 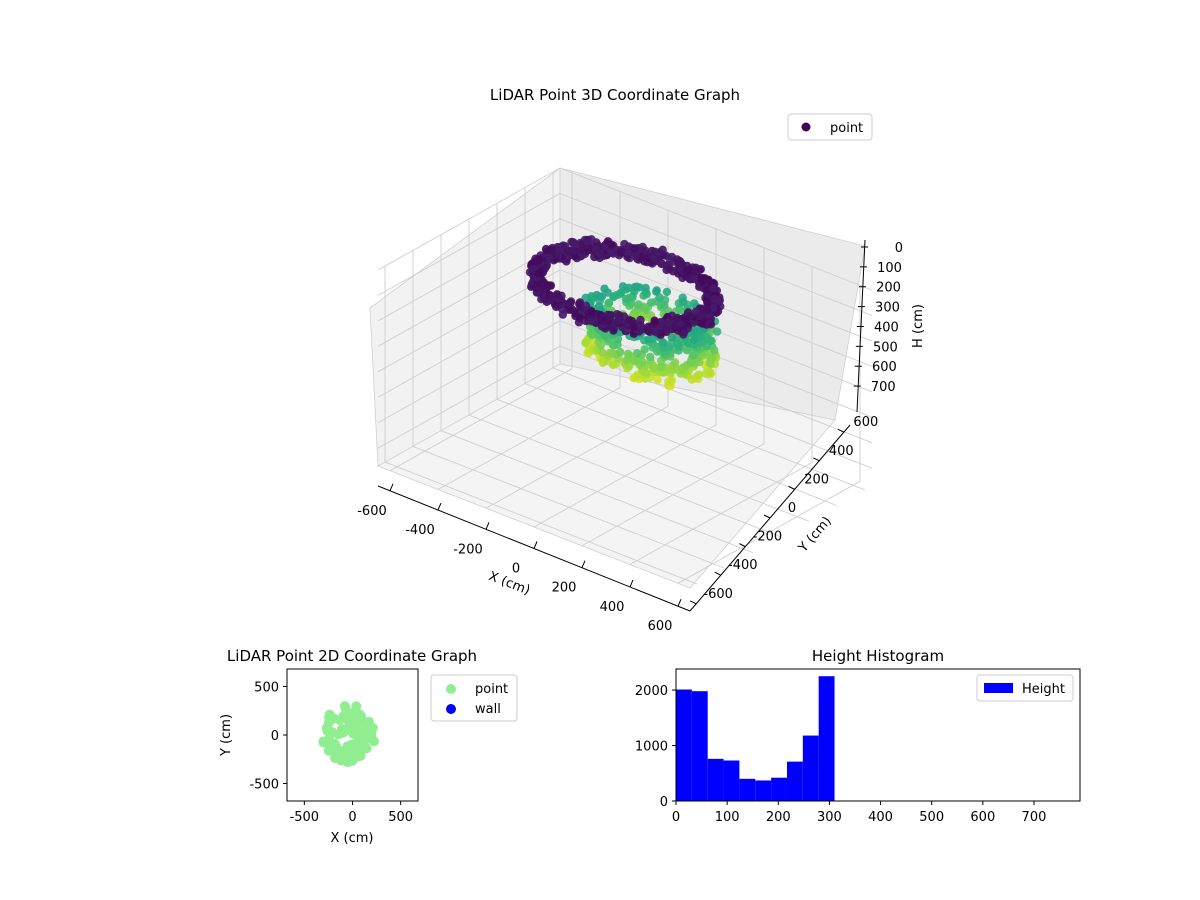 I want to click on legend-box-3d, so click(x=830, y=127).